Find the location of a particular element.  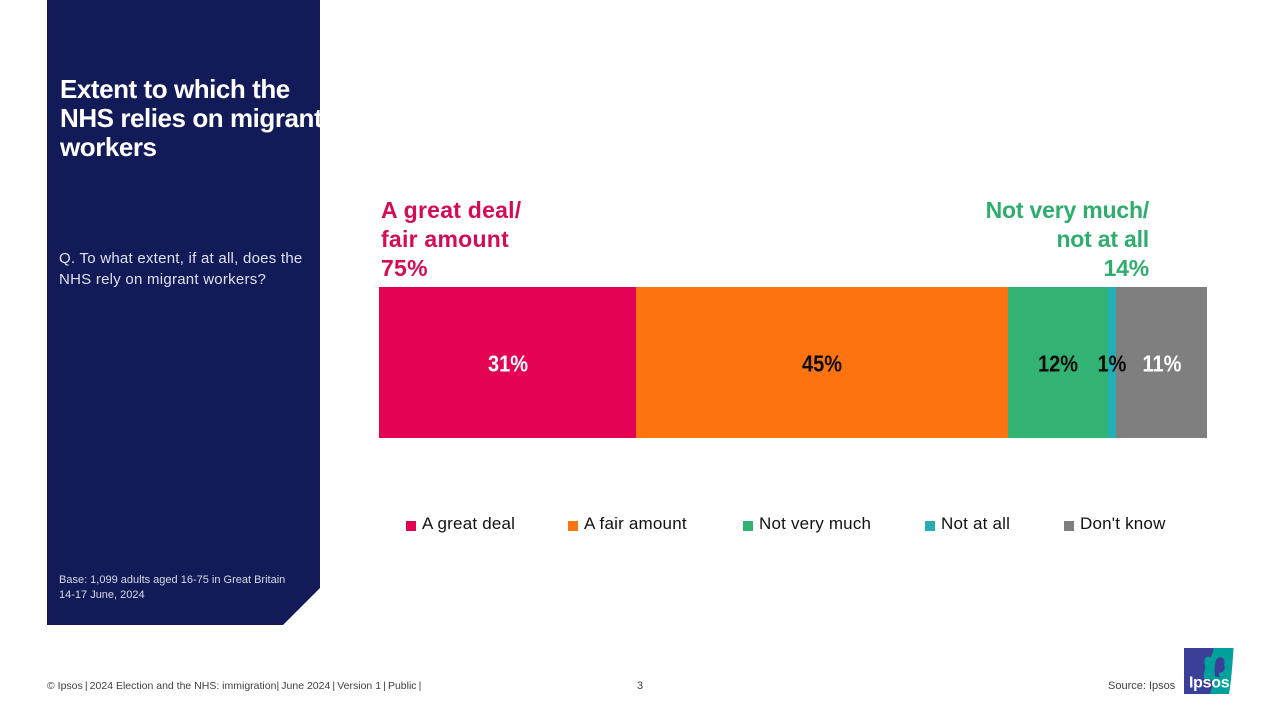

svg-text: Ipsos is located at coordinates (1209, 683).